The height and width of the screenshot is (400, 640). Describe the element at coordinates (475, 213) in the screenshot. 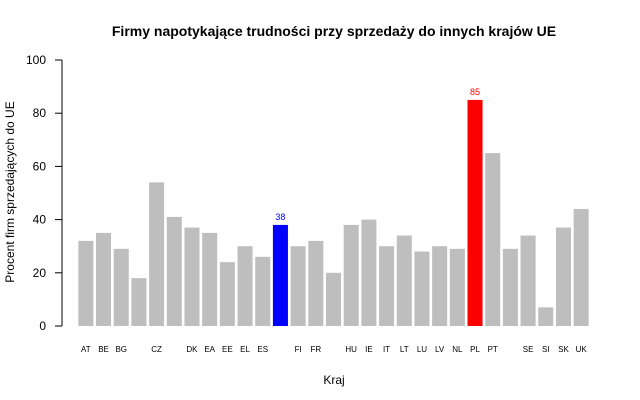

I see `bar-PL` at that location.